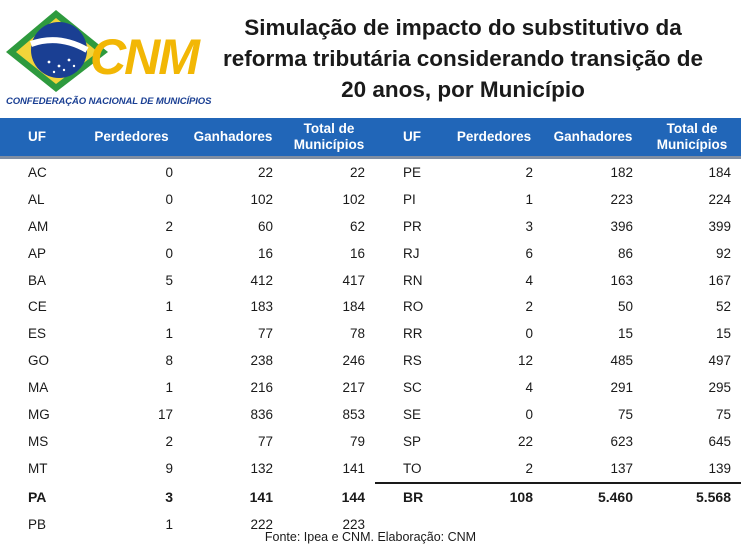 The image size is (741, 559). Describe the element at coordinates (109, 101) in the screenshot. I see `logo-subtitle: CONFEDERAÇÃO NACIONAL DE MUNICÍPIOS` at that location.